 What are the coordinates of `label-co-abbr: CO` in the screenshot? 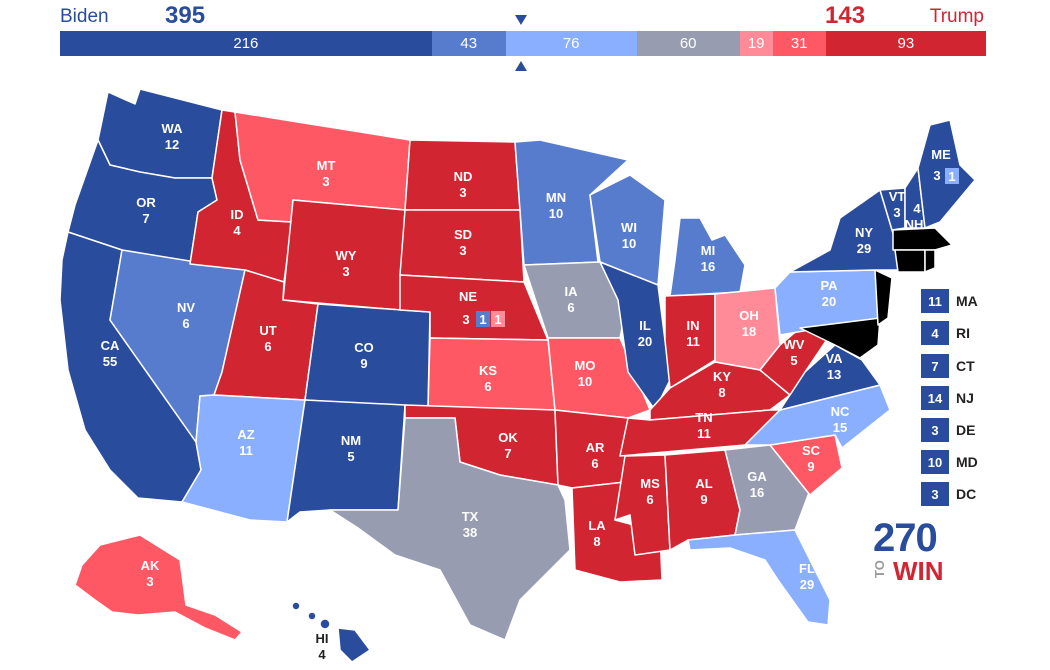 It's located at (364, 347).